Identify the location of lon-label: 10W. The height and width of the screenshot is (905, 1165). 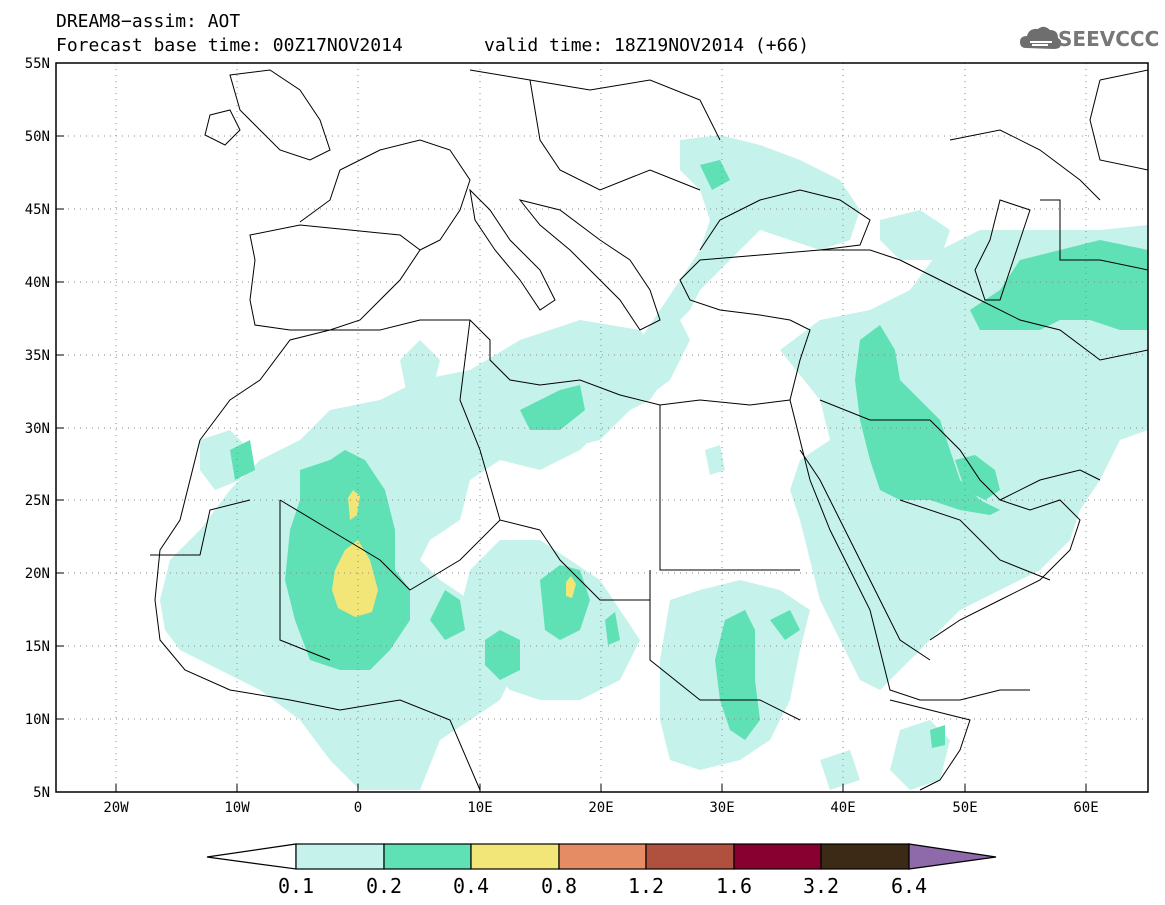
(237, 808).